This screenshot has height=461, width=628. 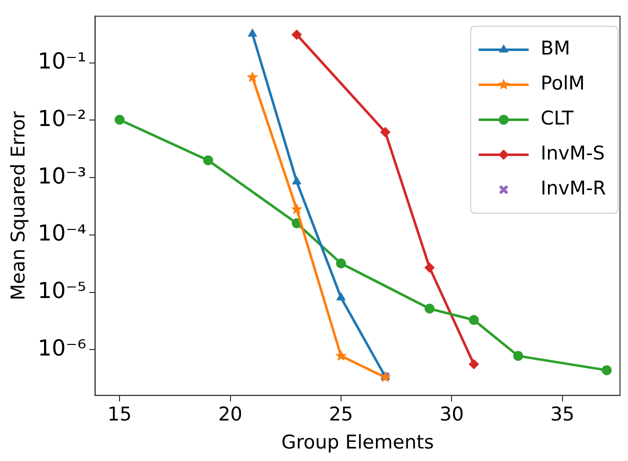 I want to click on legend-label: BM, so click(x=555, y=49).